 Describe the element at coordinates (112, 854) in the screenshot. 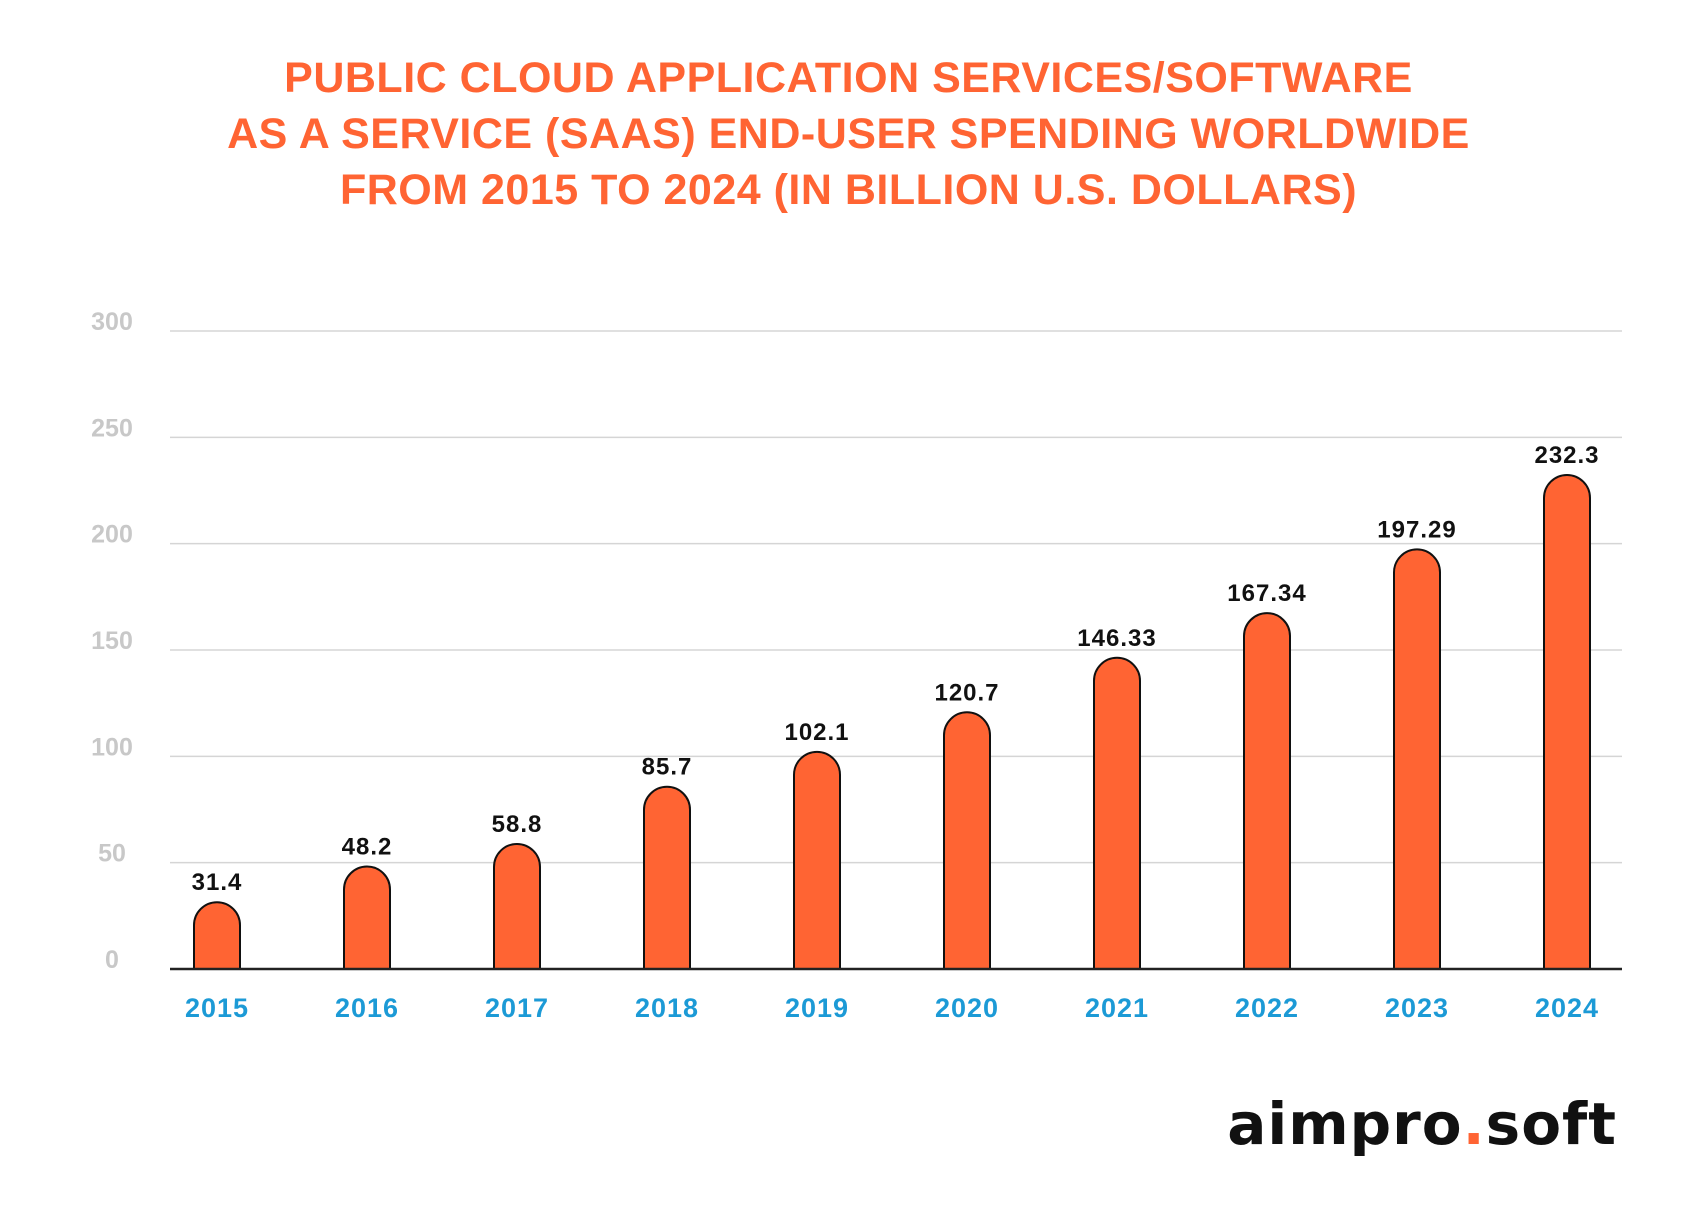

I see `y-tick-label-50: 50` at that location.